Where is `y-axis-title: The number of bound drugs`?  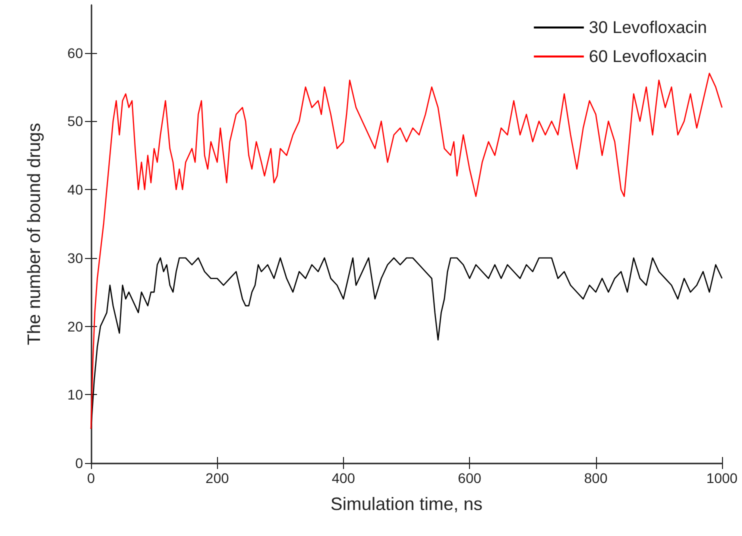 y-axis-title: The number of bound drugs is located at coordinates (34, 234).